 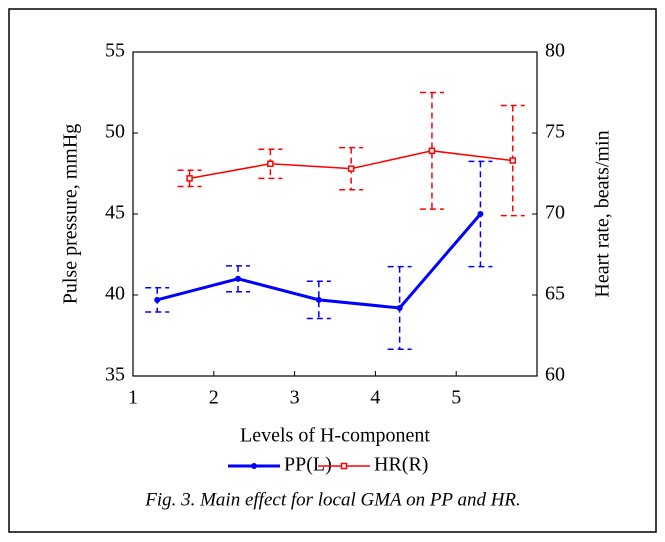 I want to click on x-tick-label: 4, so click(x=375, y=398).